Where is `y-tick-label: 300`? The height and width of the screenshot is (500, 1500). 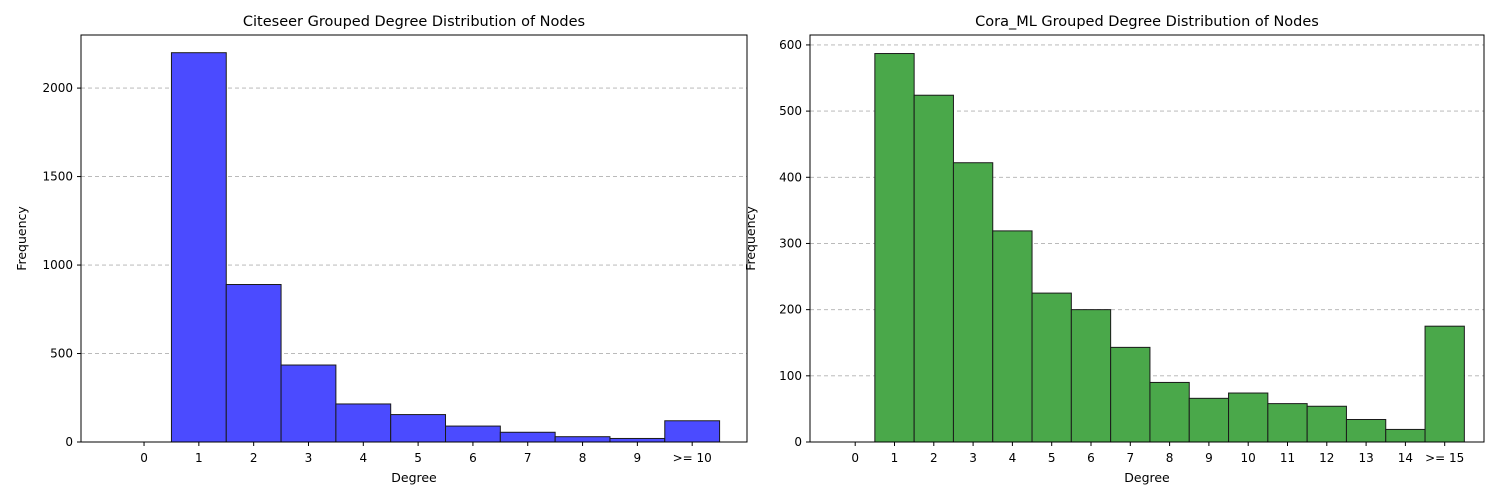 y-tick-label: 300 is located at coordinates (790, 243).